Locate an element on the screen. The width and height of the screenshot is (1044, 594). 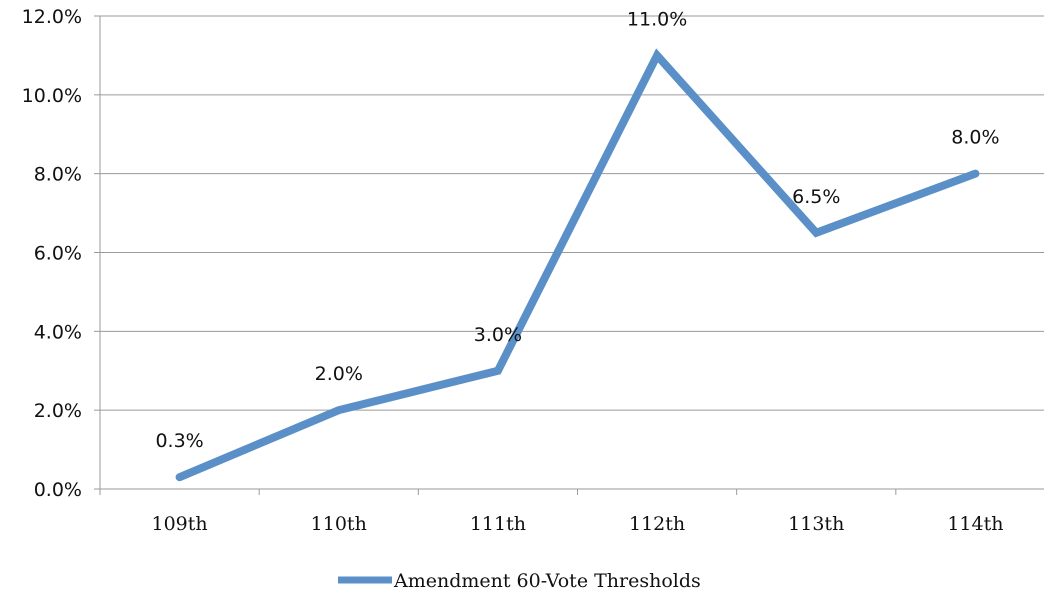
y-tick-label: 4.0% is located at coordinates (58, 332).